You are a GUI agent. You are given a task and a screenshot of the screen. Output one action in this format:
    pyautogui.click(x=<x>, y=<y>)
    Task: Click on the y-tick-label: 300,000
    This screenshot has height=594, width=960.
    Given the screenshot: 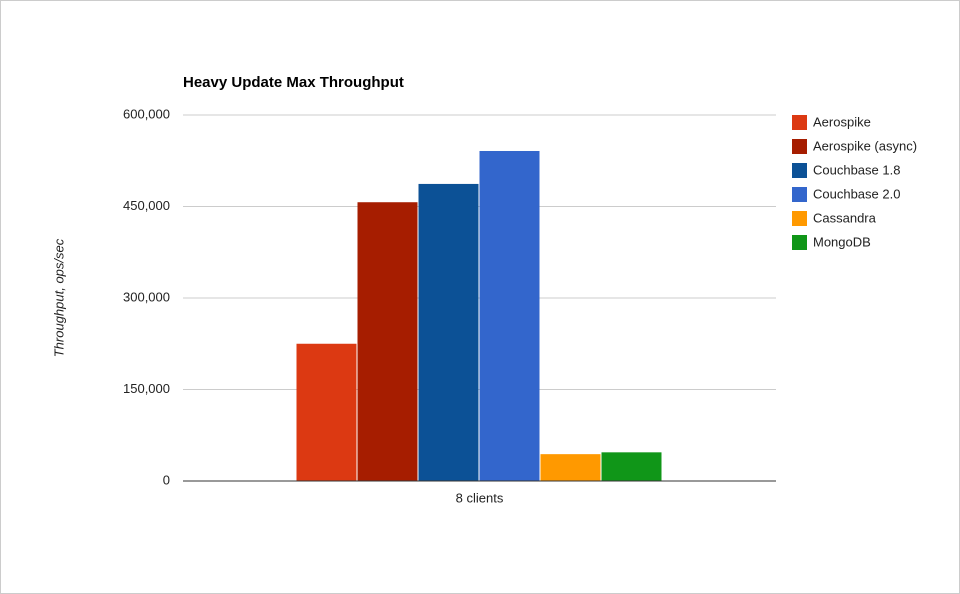 What is the action you would take?
    pyautogui.click(x=146, y=296)
    